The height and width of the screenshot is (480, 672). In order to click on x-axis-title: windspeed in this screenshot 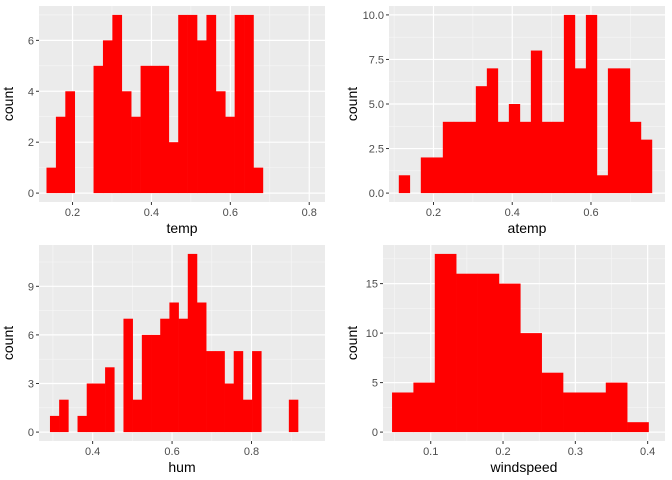, I will do `click(524, 467)`.